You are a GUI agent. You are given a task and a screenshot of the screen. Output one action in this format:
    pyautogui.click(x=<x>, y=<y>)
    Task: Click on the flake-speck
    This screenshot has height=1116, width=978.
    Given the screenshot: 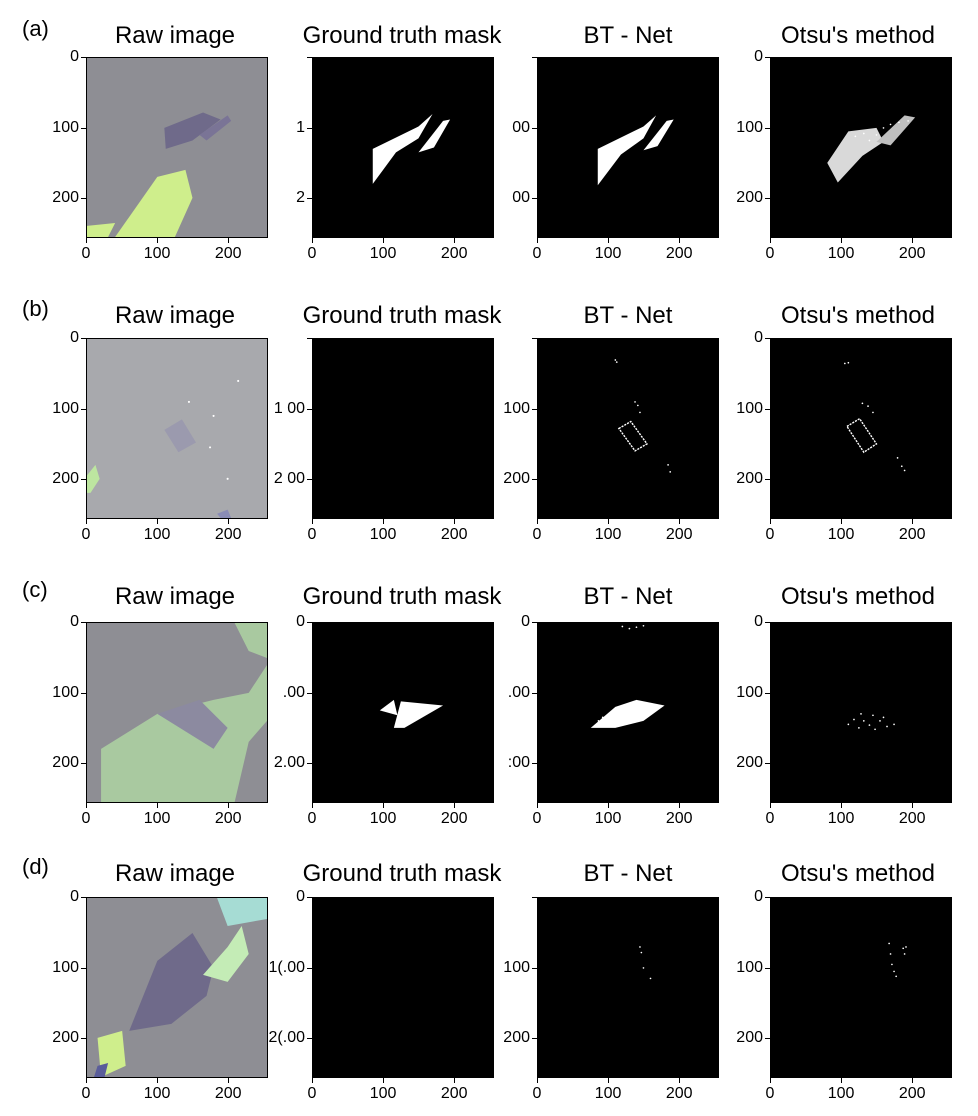 What is the action you would take?
    pyautogui.click(x=189, y=401)
    